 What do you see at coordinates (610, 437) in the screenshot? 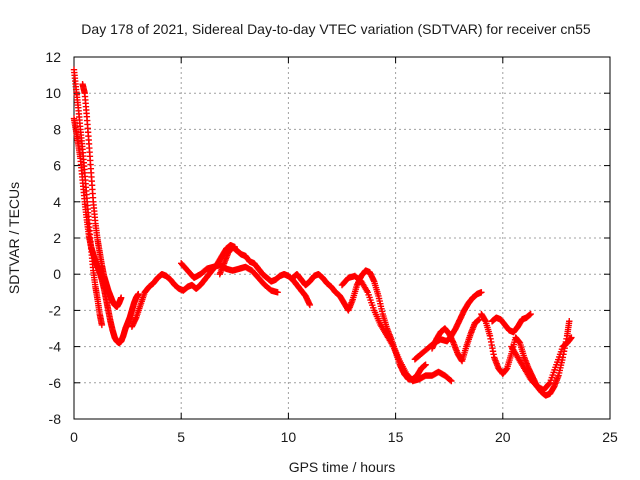
I see `x-tick-label: 25` at bounding box center [610, 437].